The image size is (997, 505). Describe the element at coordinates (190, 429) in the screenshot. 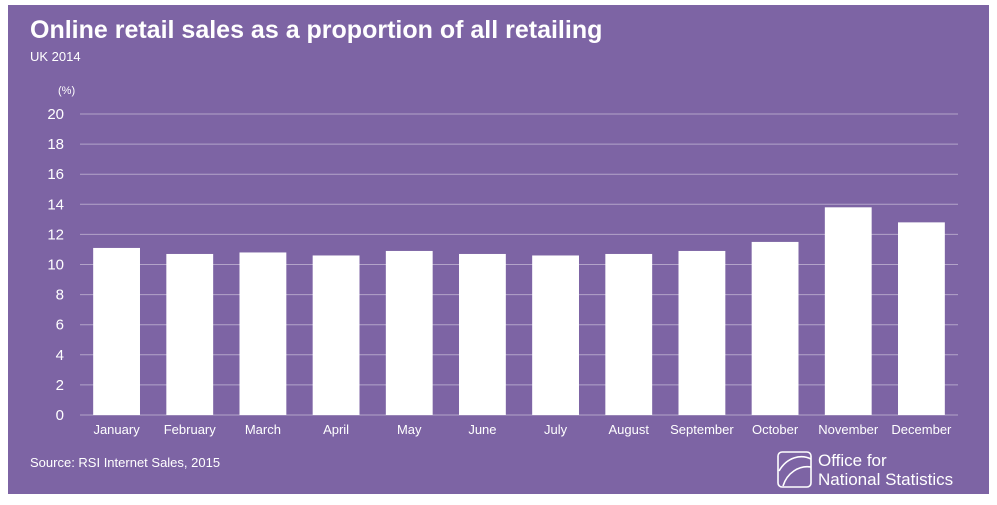

I see `x-tick-label: February` at that location.